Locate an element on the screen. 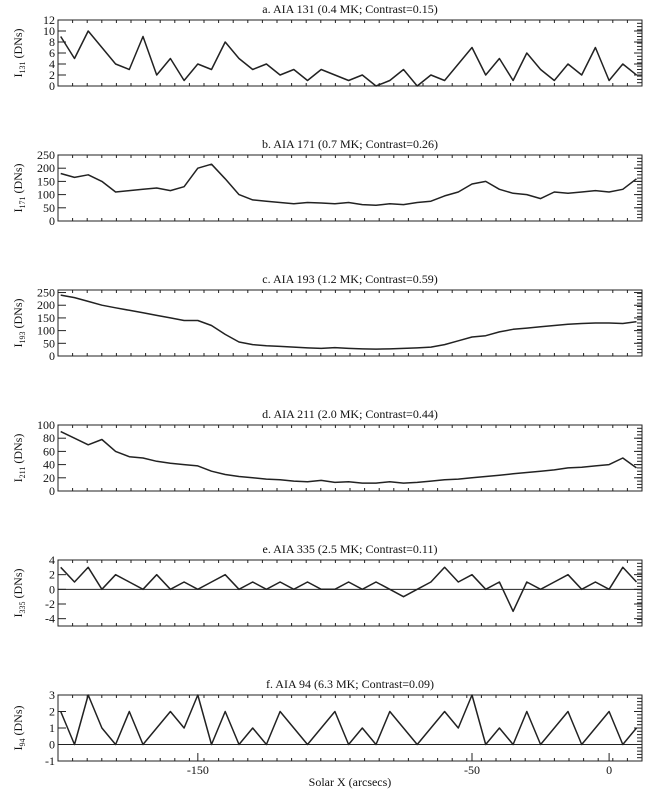  y-tick-label: 10 is located at coordinates (49, 31).